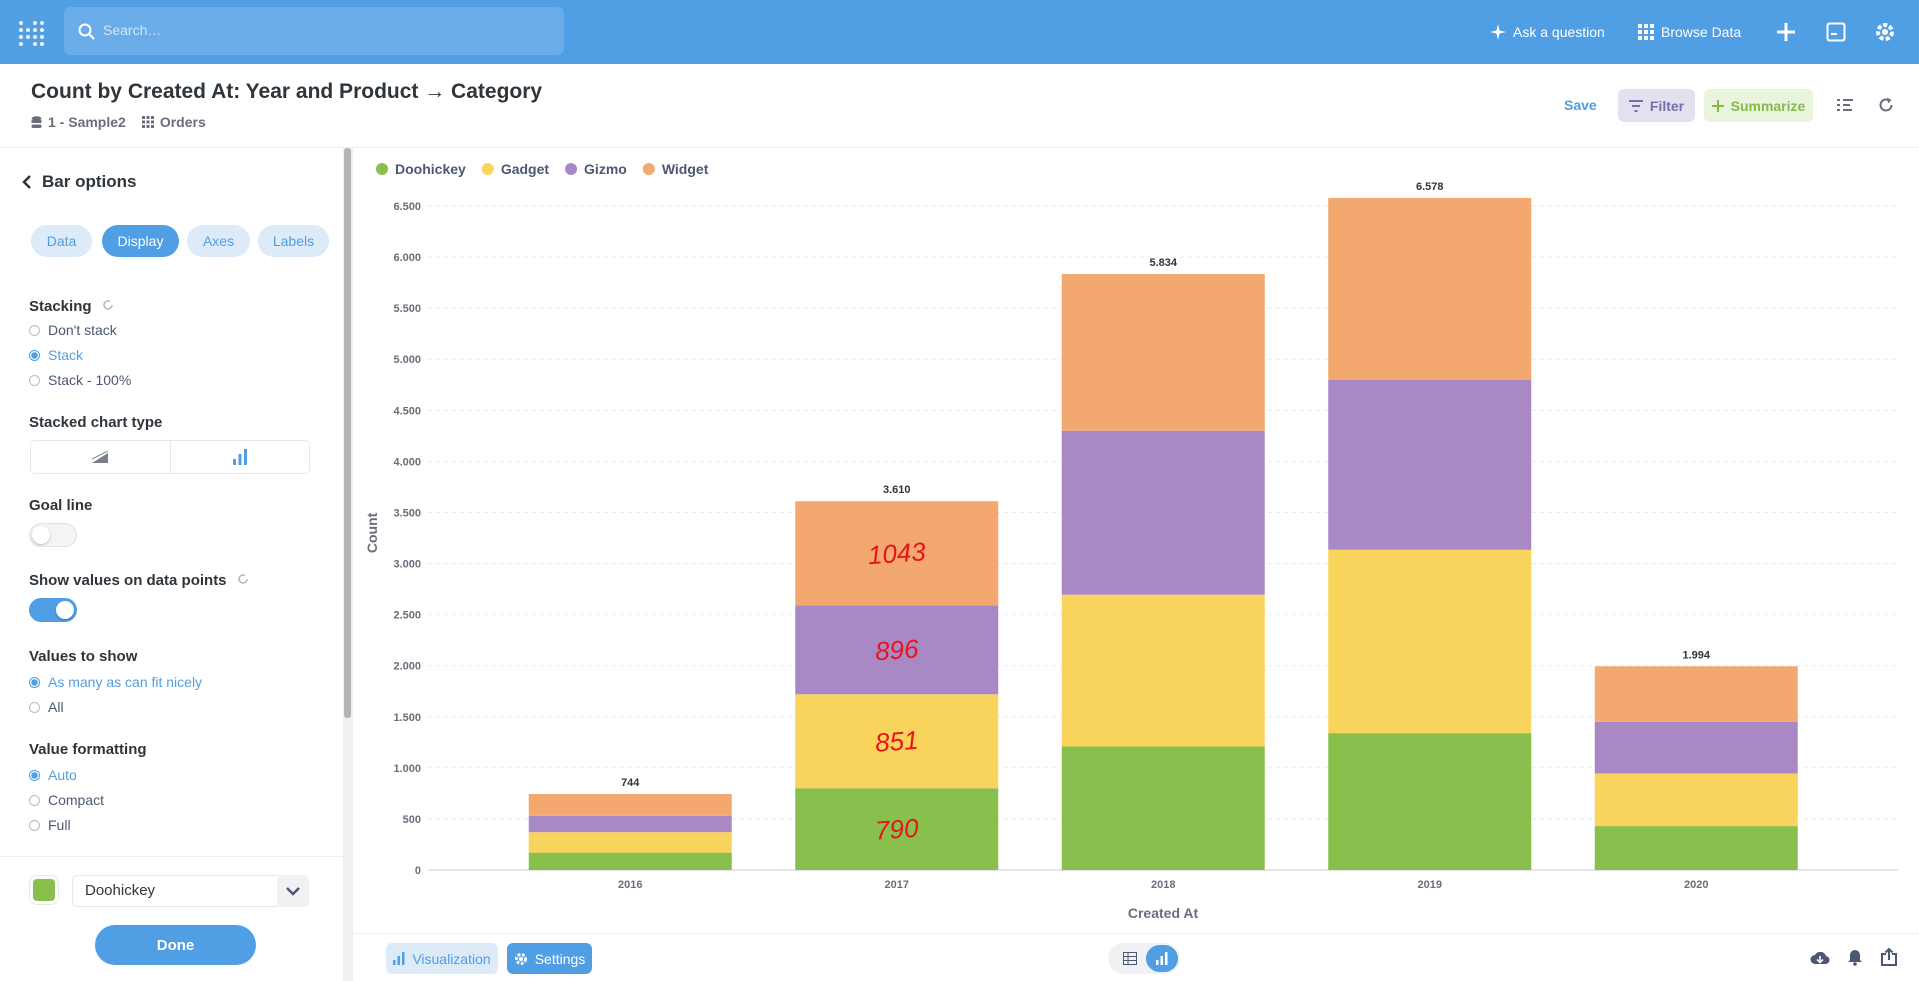 Image resolution: width=1919 pixels, height=981 pixels. What do you see at coordinates (34, 682) in the screenshot?
I see `radio` at bounding box center [34, 682].